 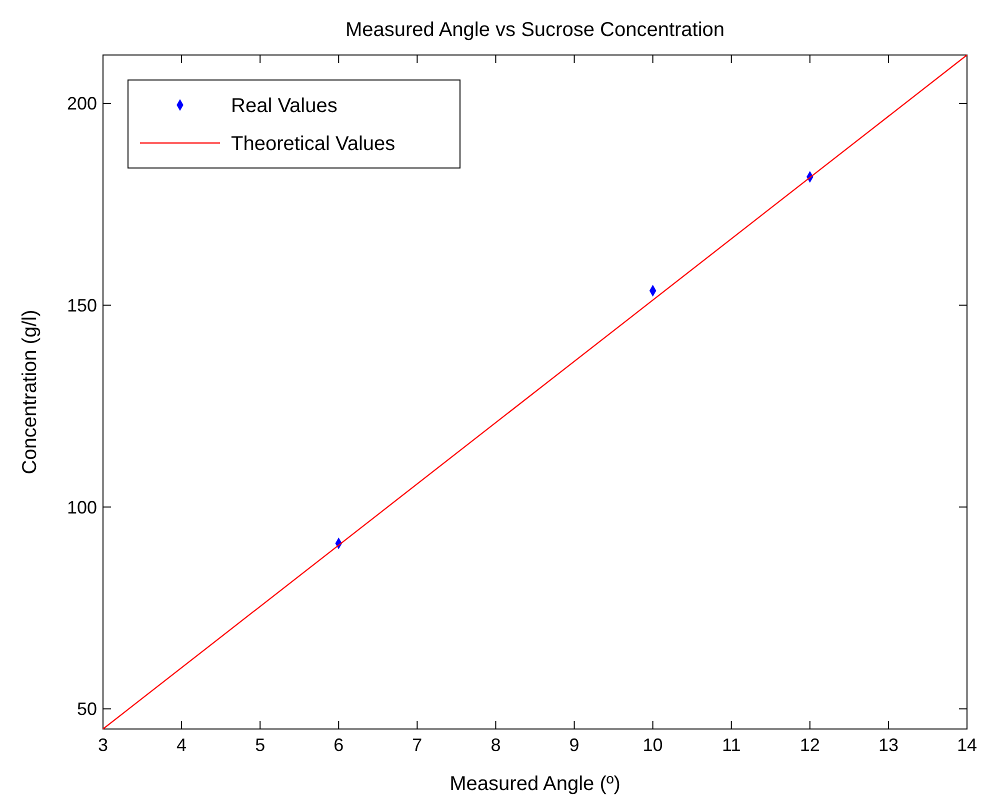 I want to click on x-tick-label: 9, so click(x=574, y=745).